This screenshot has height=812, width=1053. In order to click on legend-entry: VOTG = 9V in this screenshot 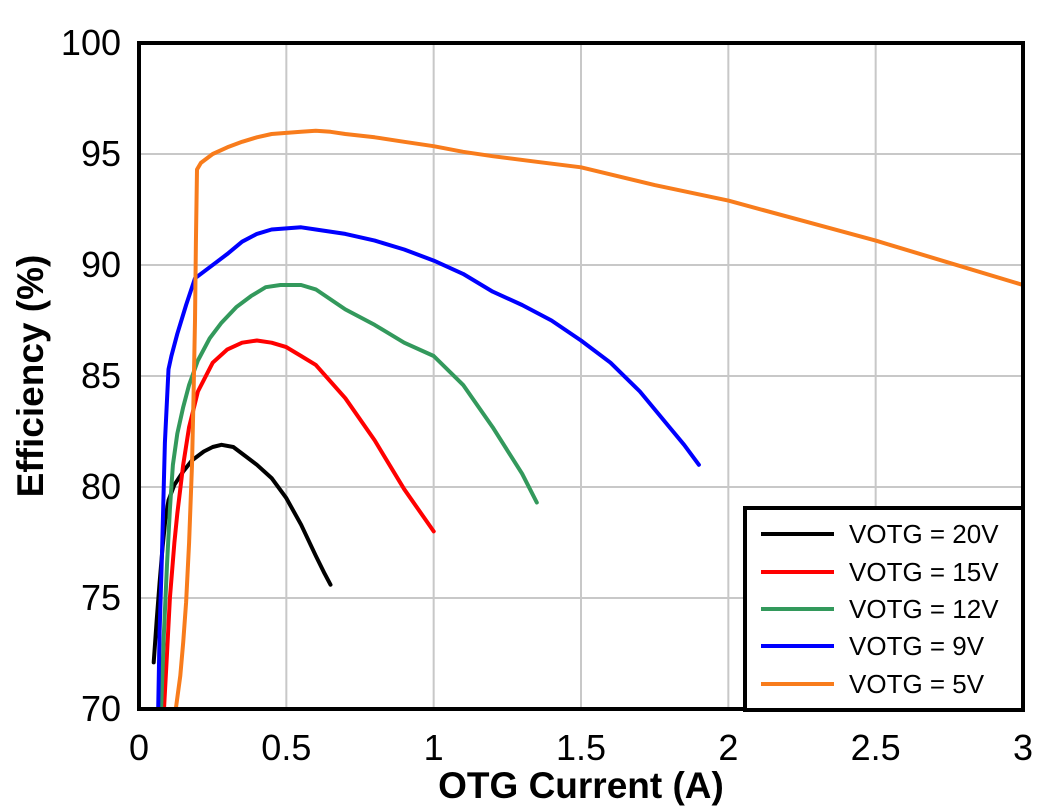, I will do `click(884, 646)`.